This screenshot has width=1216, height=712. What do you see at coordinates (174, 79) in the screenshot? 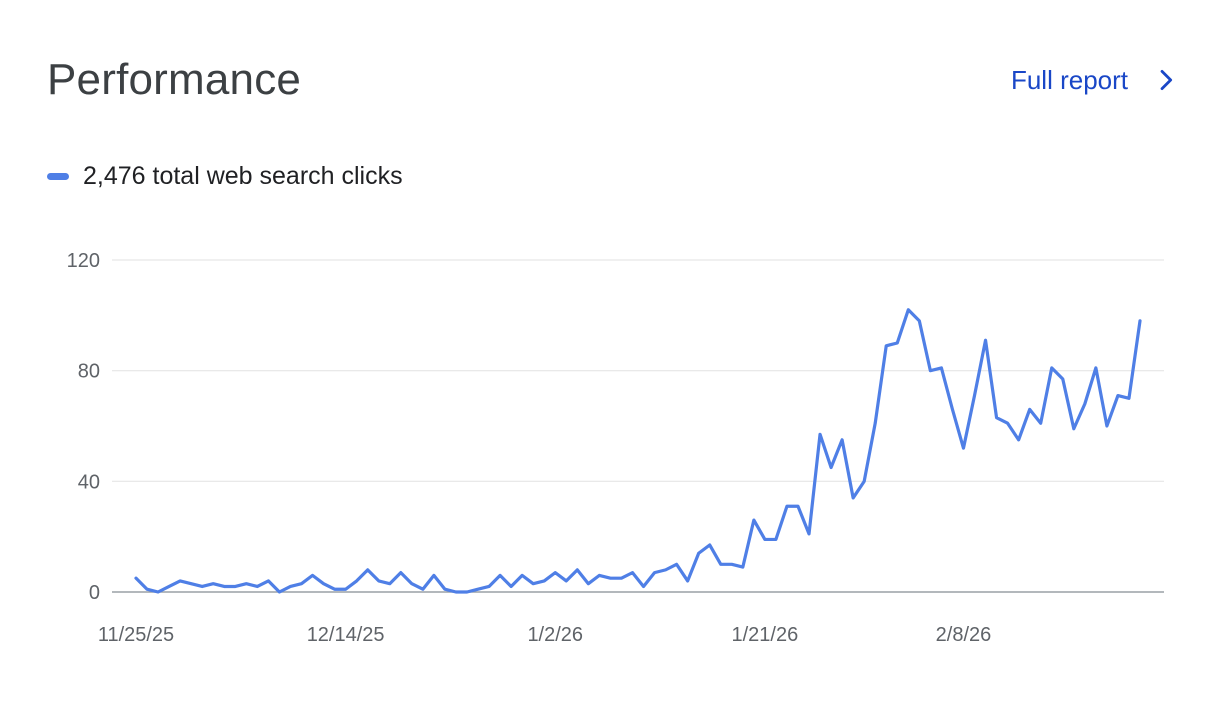
I see `page-title: Performance` at bounding box center [174, 79].